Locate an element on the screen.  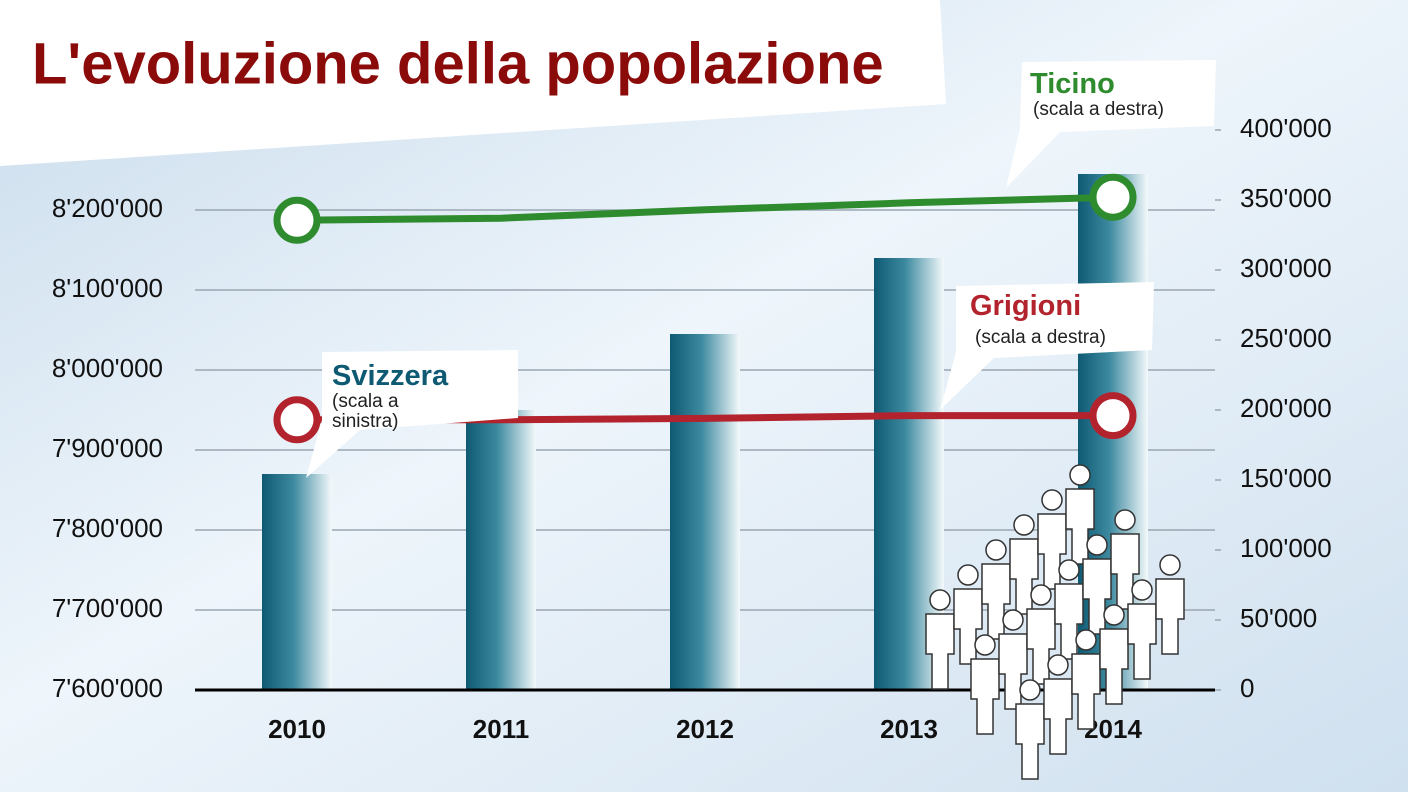
y2-tick-label: 350'000 is located at coordinates (1286, 198).